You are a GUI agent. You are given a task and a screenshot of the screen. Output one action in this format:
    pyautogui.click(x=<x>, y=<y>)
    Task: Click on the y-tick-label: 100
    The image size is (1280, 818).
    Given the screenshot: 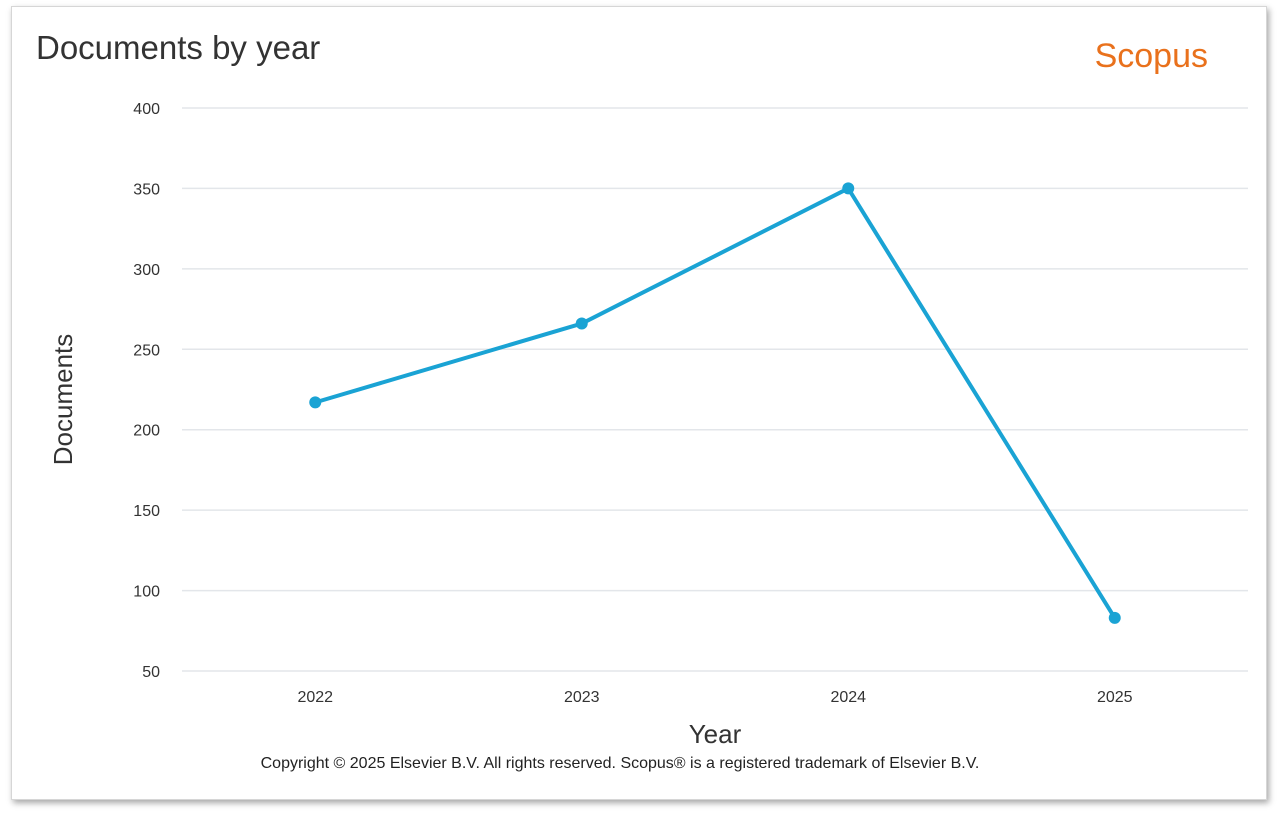 What is the action you would take?
    pyautogui.click(x=146, y=592)
    